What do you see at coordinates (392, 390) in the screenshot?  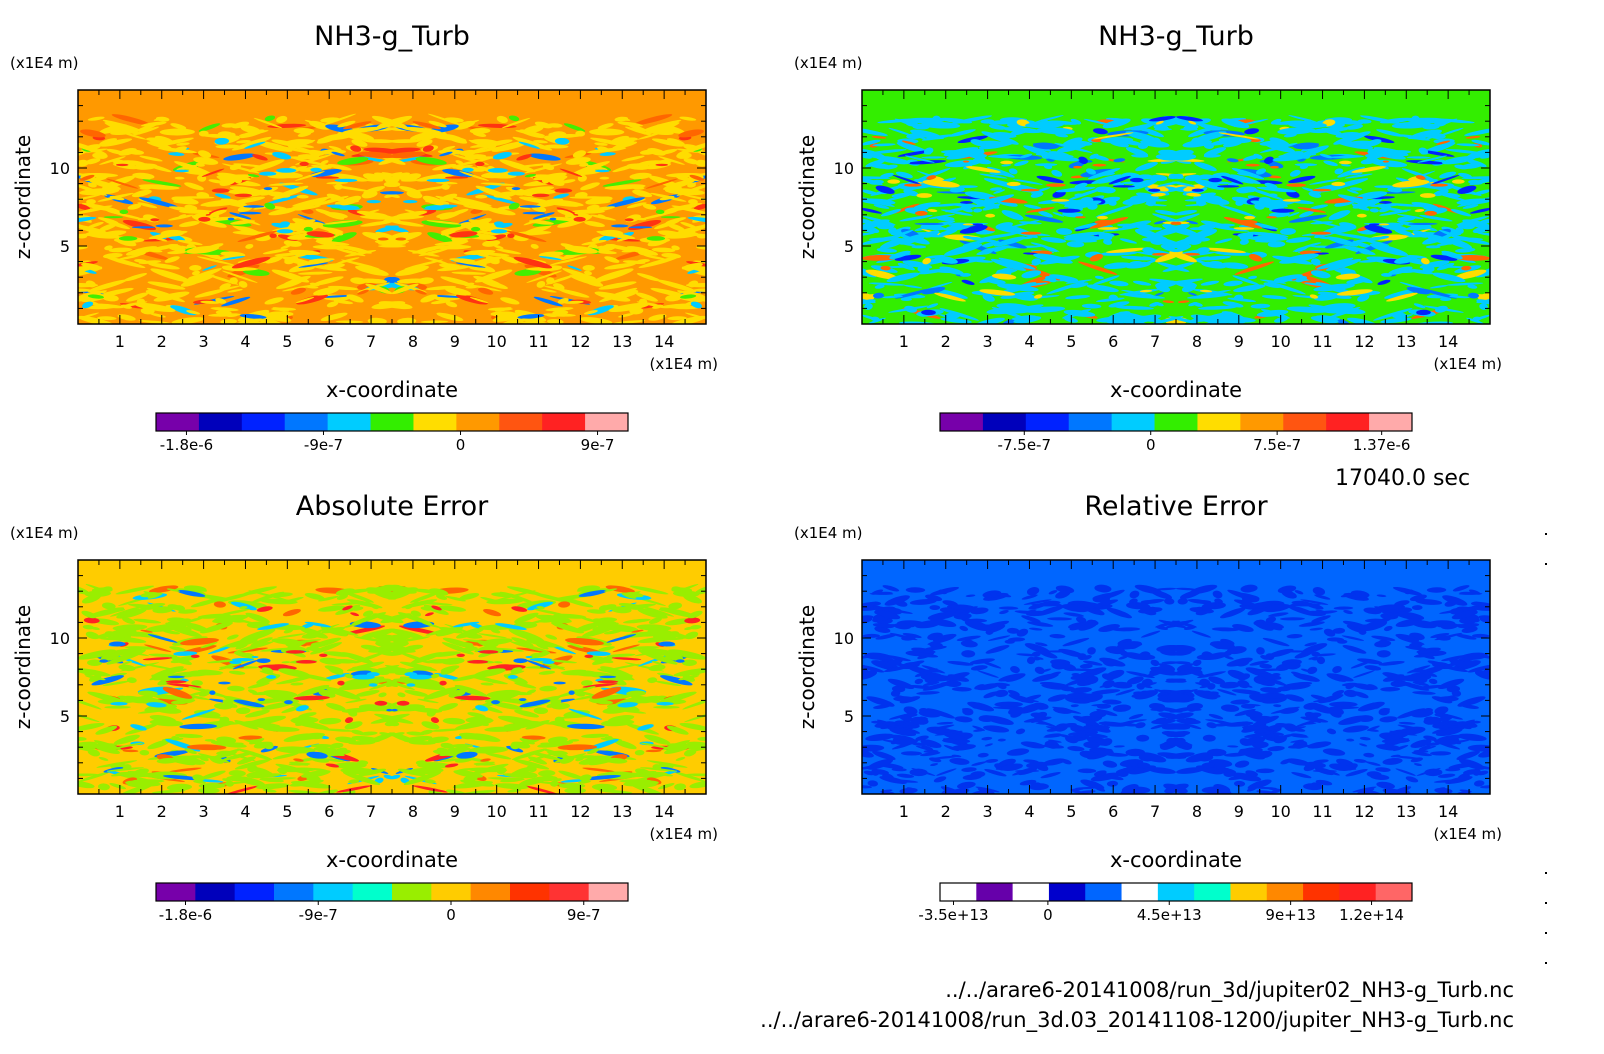 I see `x-axis-label: x-coordinate` at bounding box center [392, 390].